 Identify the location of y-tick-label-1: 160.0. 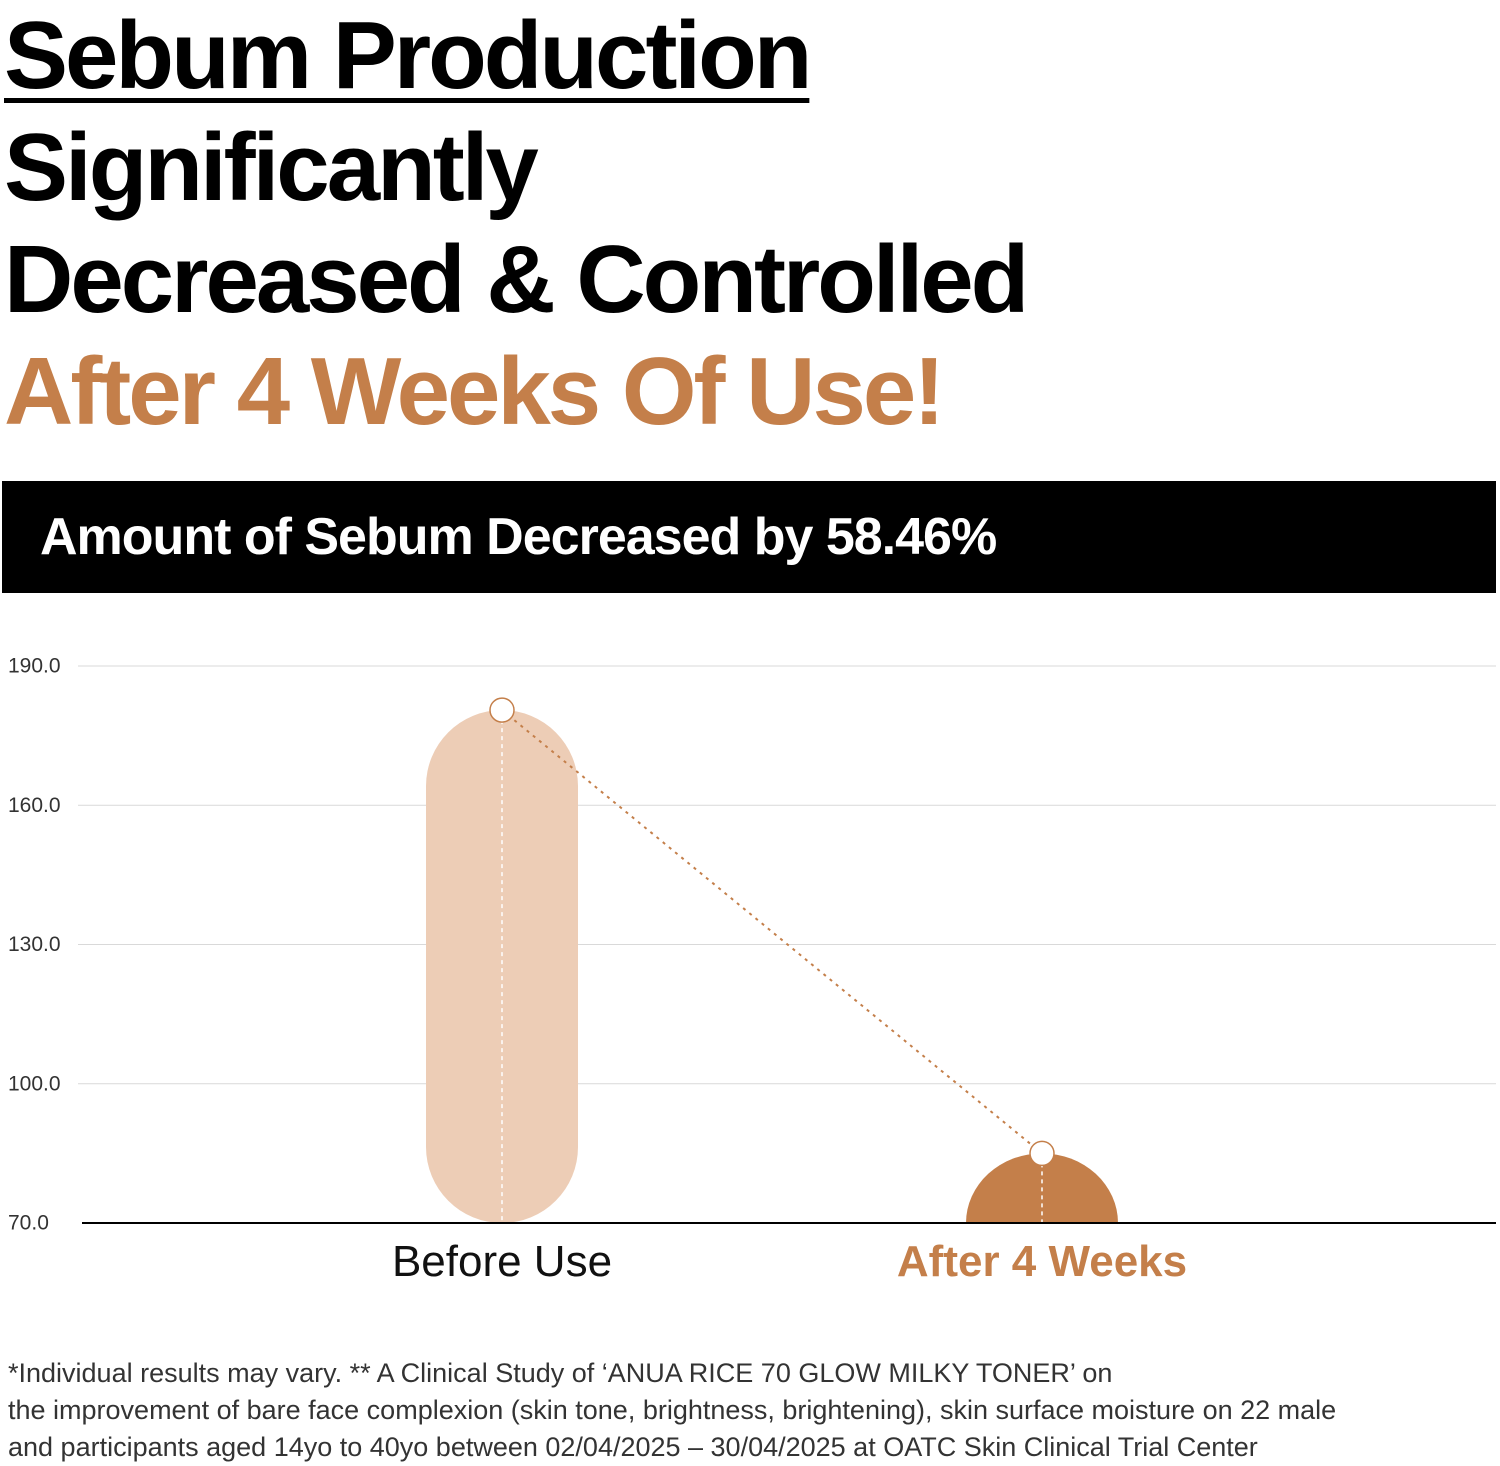
(34, 805).